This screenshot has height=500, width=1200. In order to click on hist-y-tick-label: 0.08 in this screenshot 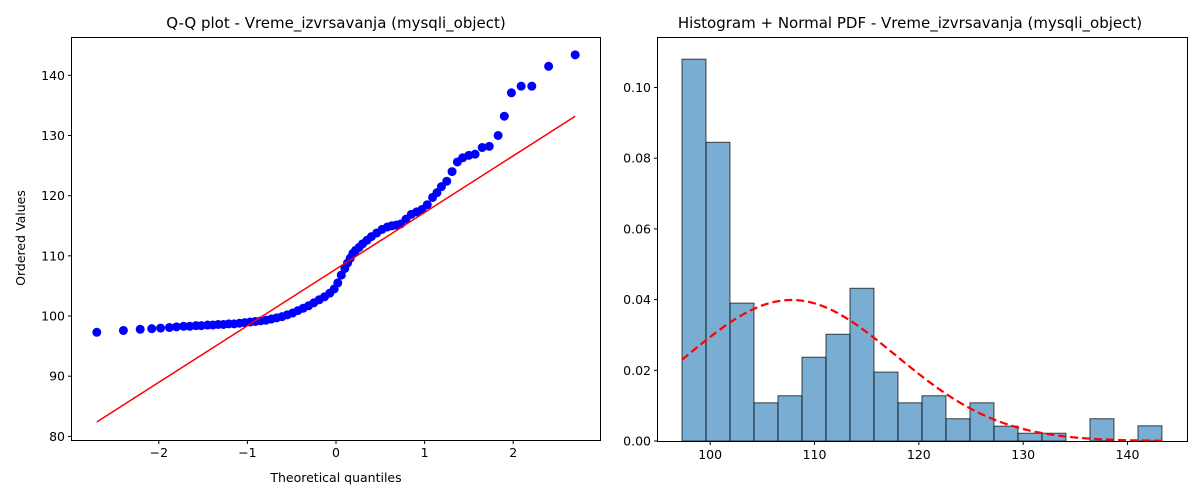, I will do `click(637, 158)`.